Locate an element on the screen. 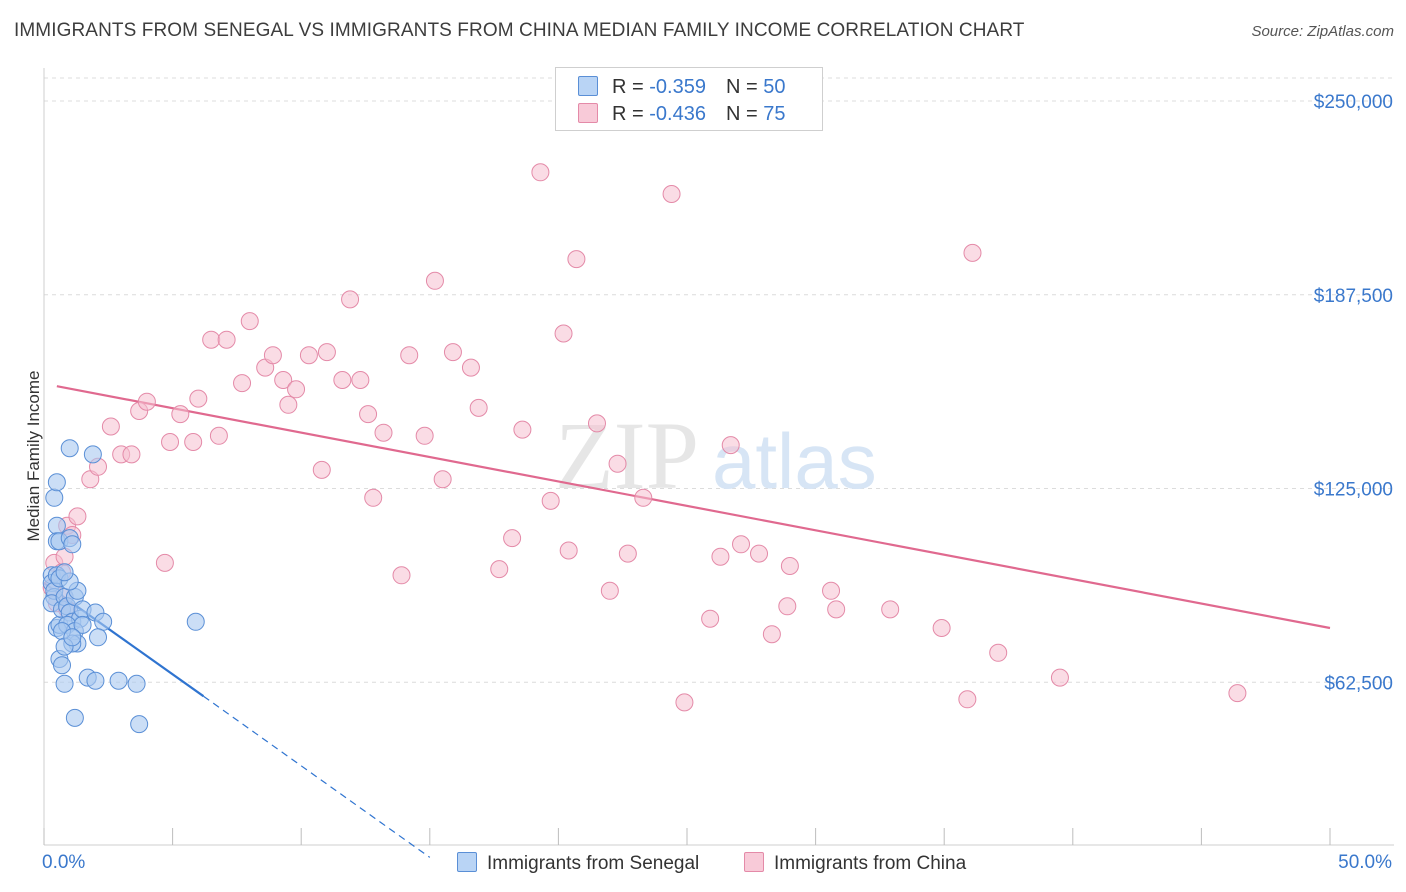  senegal-trend-extension is located at coordinates (317, 776).